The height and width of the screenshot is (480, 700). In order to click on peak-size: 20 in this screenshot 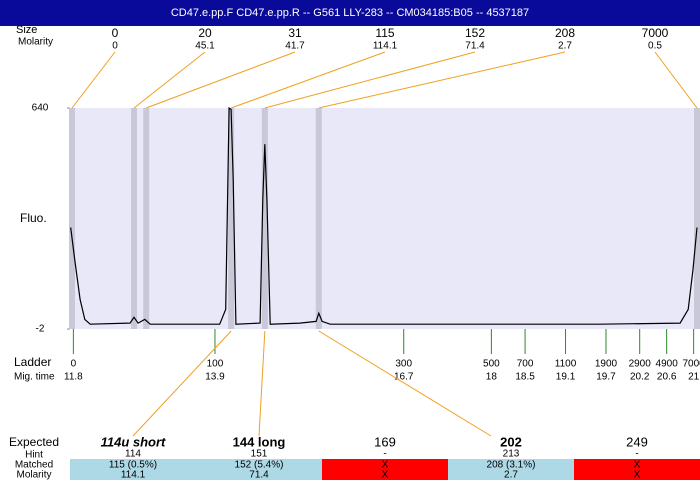, I will do `click(205, 33)`.